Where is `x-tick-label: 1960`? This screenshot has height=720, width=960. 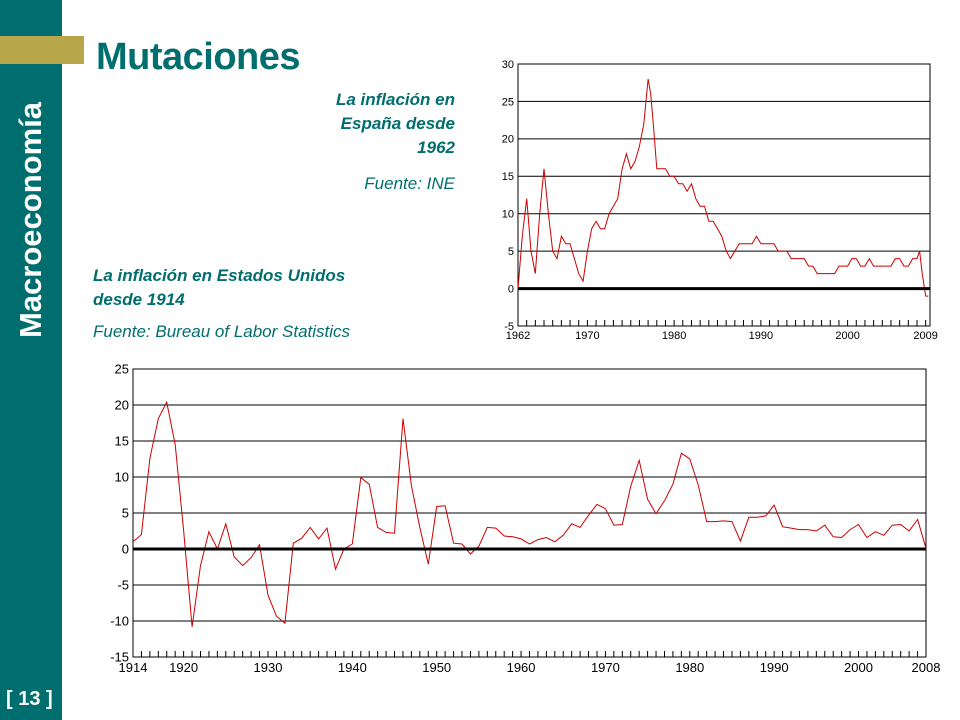 x-tick-label: 1960 is located at coordinates (521, 667).